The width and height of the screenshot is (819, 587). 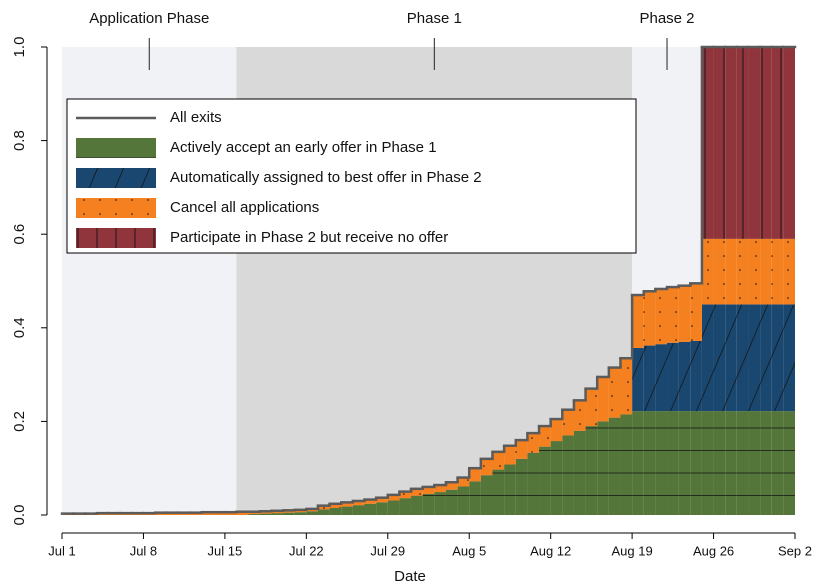 I want to click on legend-label: Cancel all applications, so click(x=244, y=207).